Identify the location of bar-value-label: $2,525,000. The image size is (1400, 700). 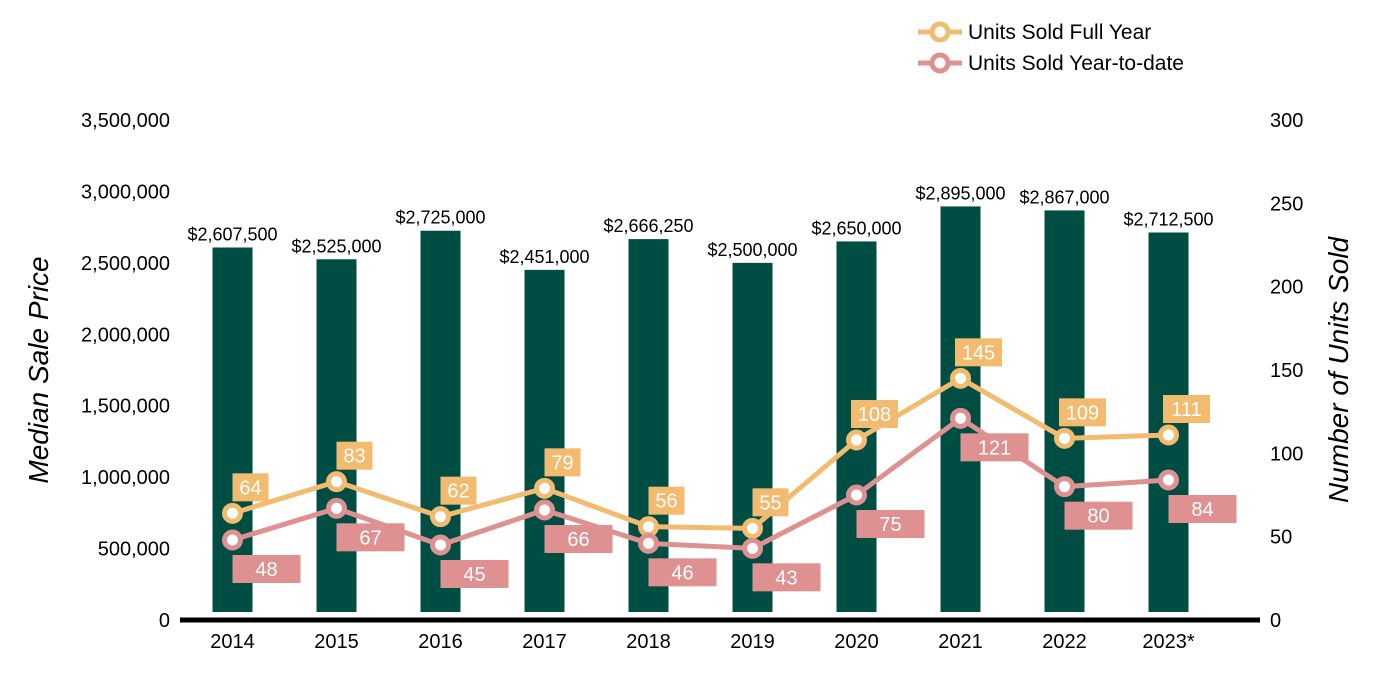
(336, 246).